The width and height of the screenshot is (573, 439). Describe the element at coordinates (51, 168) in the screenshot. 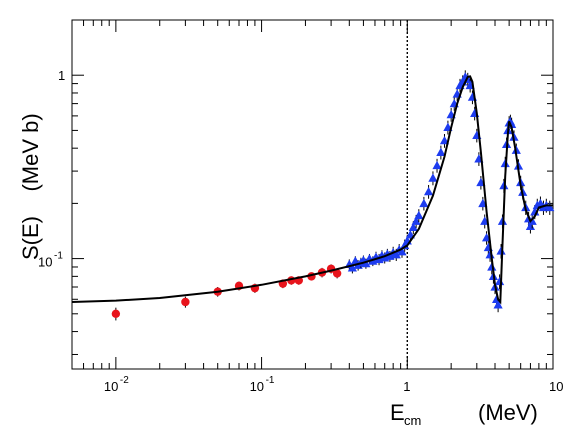

I see `y-tick-labels: 10 -1 1` at that location.